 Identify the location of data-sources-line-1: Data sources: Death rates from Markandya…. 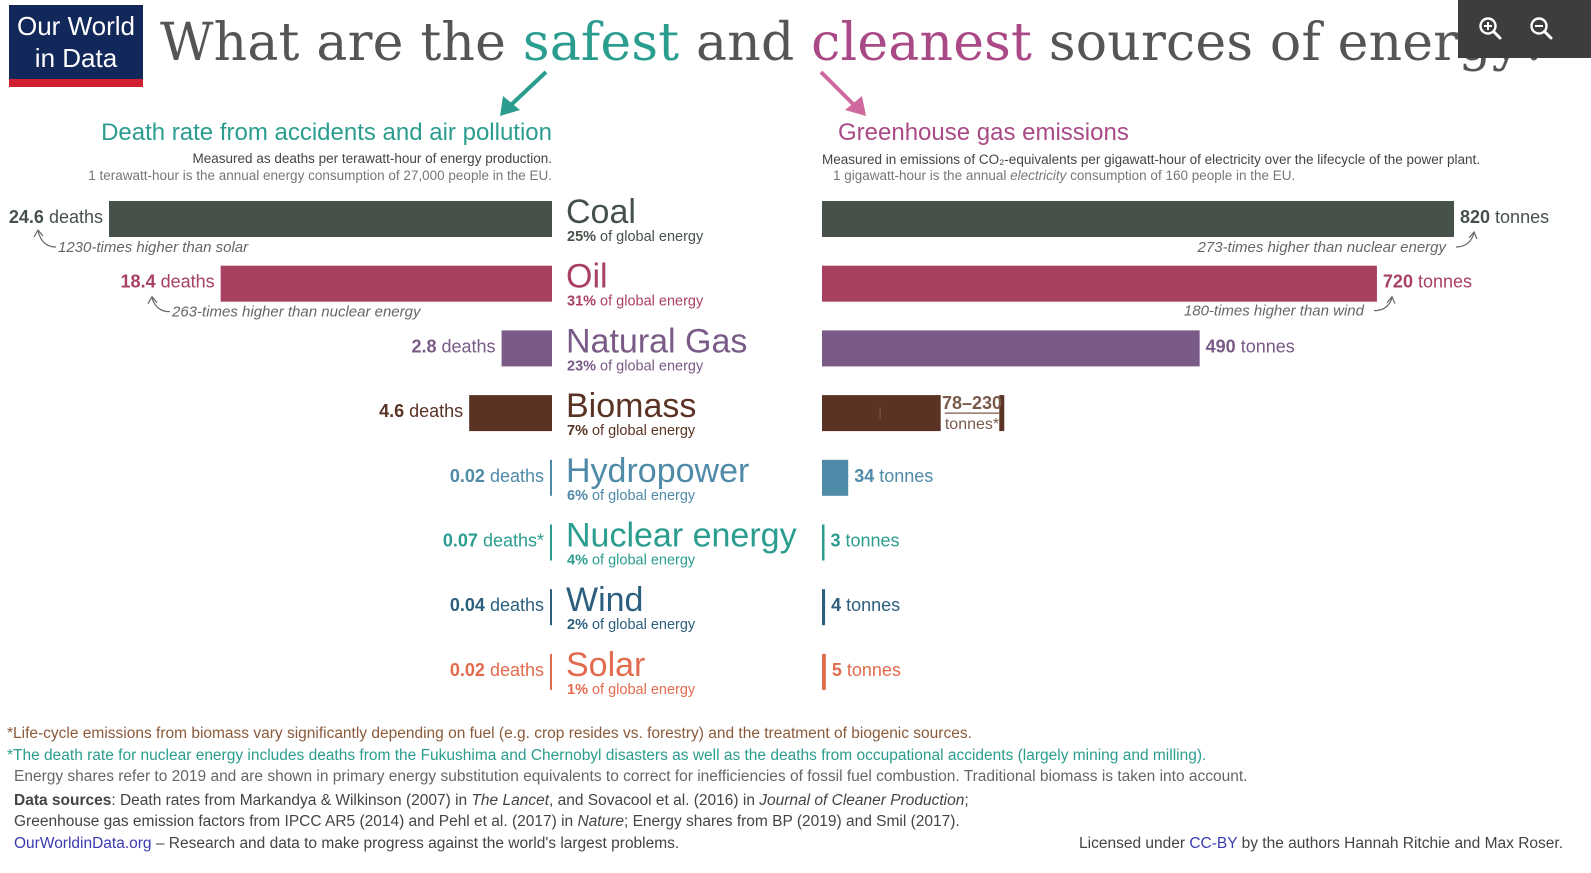
(491, 800).